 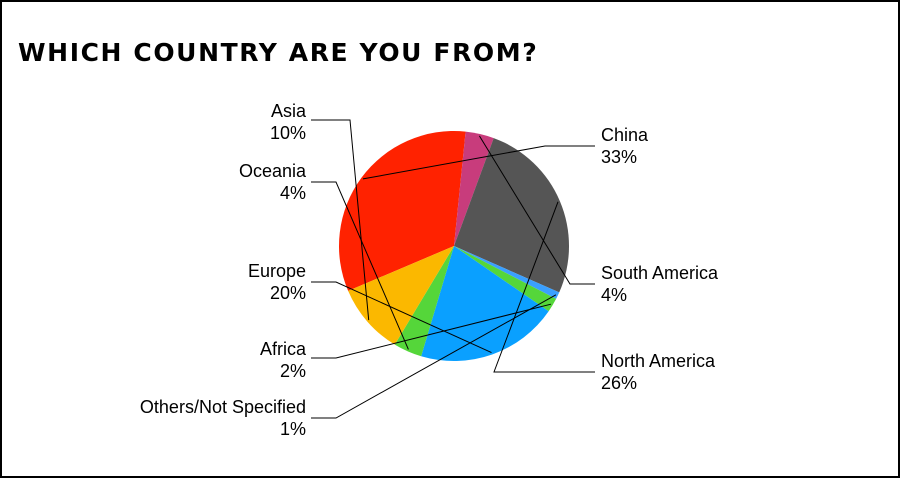 What do you see at coordinates (424, 301) in the screenshot?
I see `pie-slice-oceania` at bounding box center [424, 301].